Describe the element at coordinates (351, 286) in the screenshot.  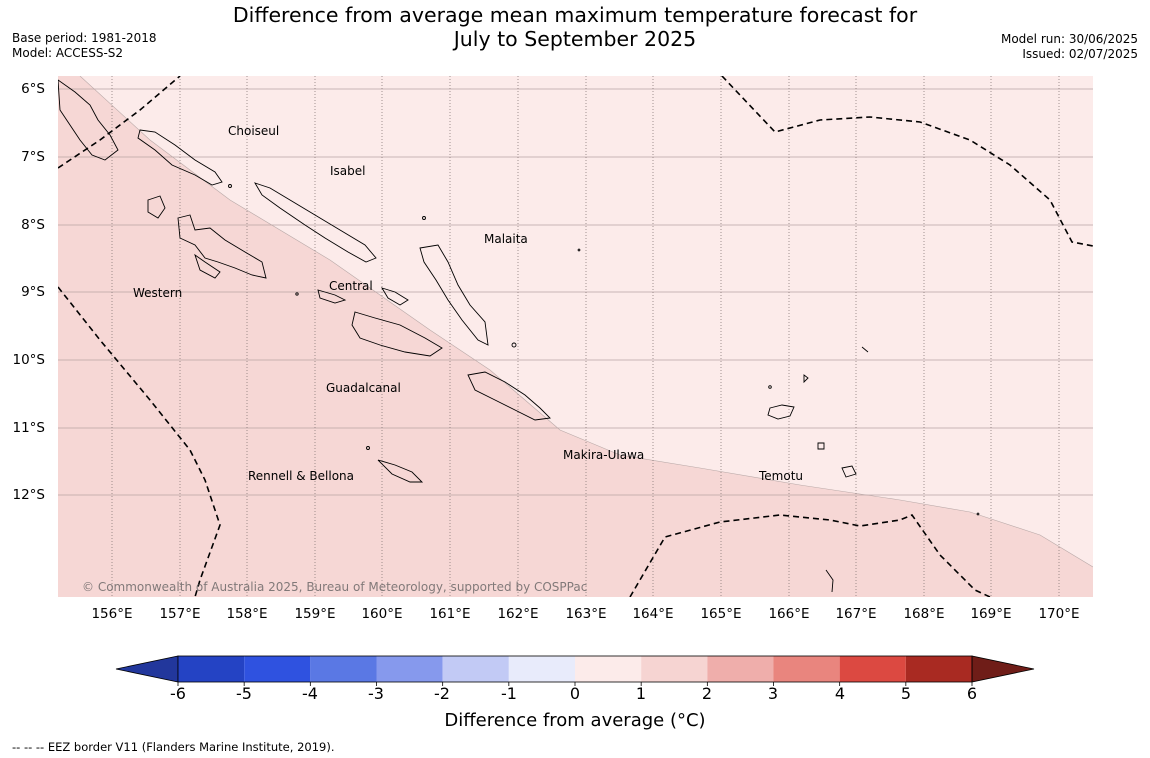
I see `place-central: Central` at that location.